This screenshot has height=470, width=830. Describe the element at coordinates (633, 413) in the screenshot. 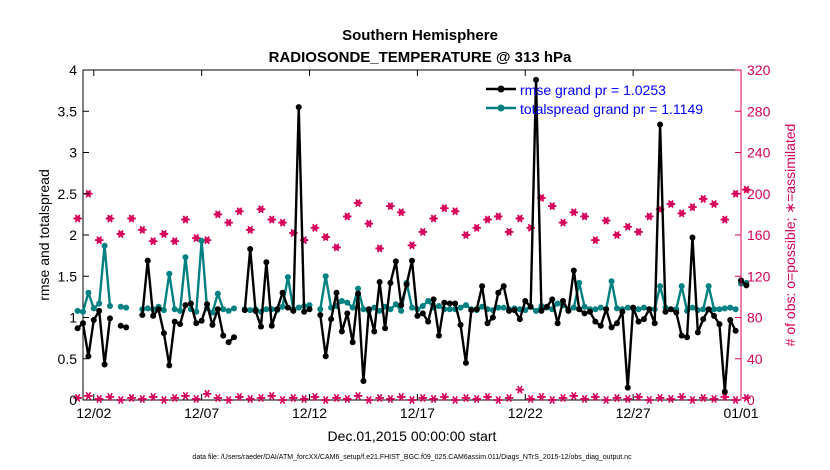

I see `x-tick-label: 12/27` at that location.